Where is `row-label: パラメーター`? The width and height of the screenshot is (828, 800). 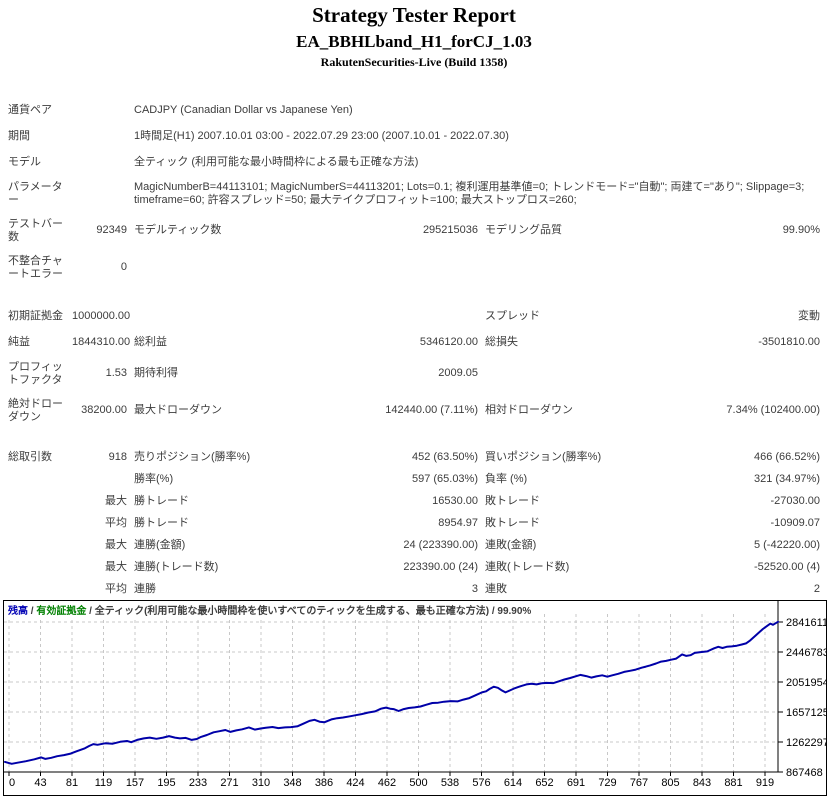 row-label: パラメーター is located at coordinates (35, 193).